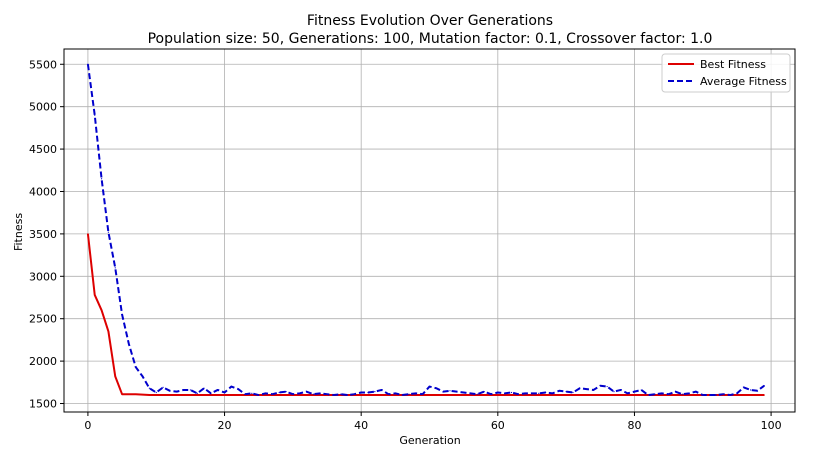 The image size is (817, 462). What do you see at coordinates (43, 404) in the screenshot?
I see `y-tick-label: 1500` at bounding box center [43, 404].